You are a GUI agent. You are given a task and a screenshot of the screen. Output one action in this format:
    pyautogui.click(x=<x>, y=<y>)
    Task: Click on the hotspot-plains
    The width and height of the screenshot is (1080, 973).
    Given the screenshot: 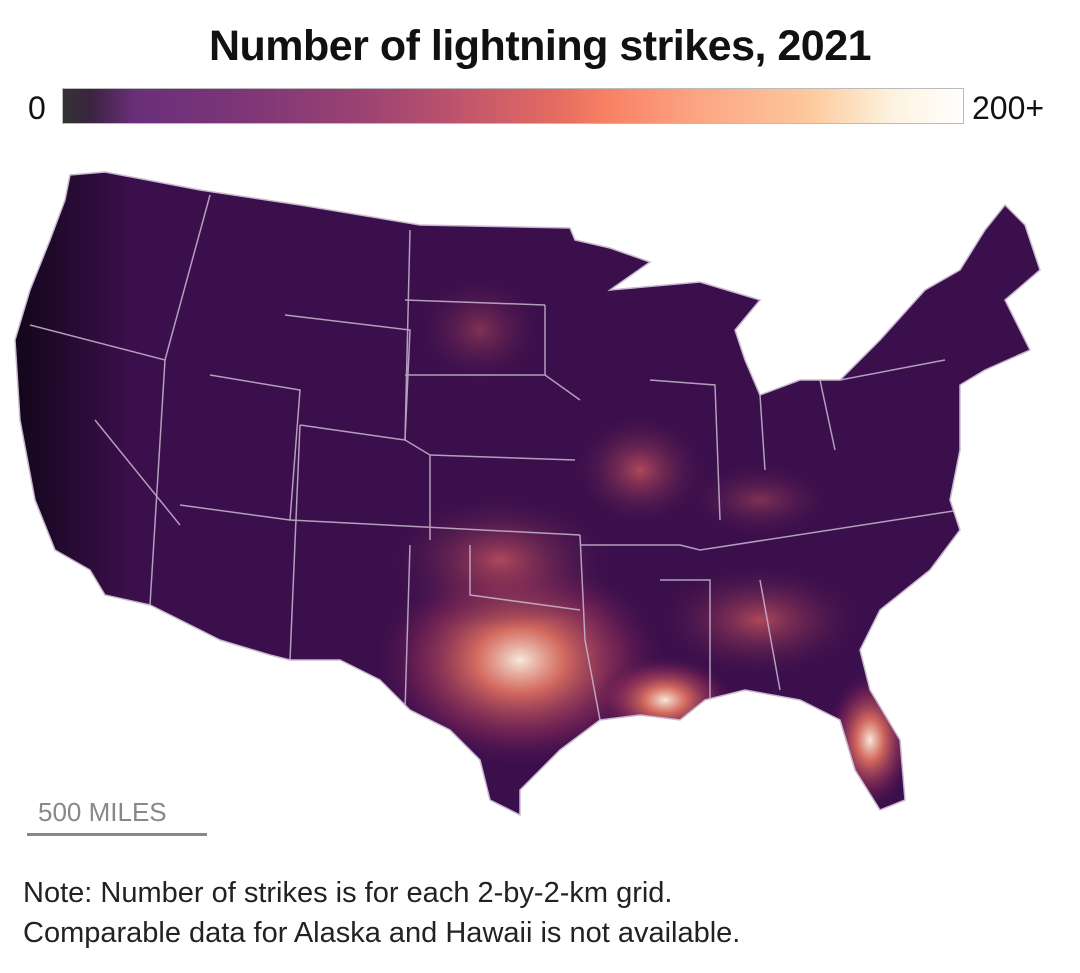 What is the action you would take?
    pyautogui.click(x=480, y=330)
    